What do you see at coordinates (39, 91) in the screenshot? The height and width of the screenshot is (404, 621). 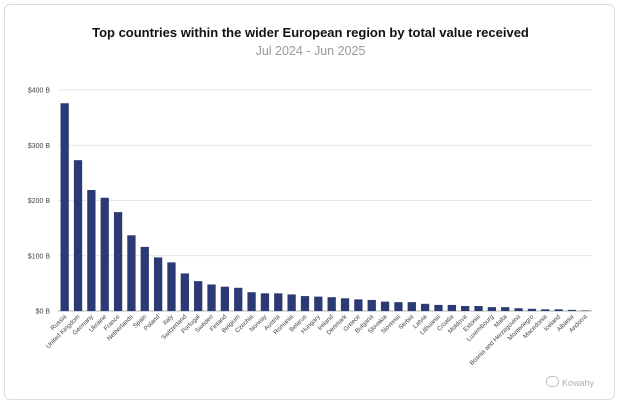 I see `y-tick-label: $400 B` at bounding box center [39, 91].